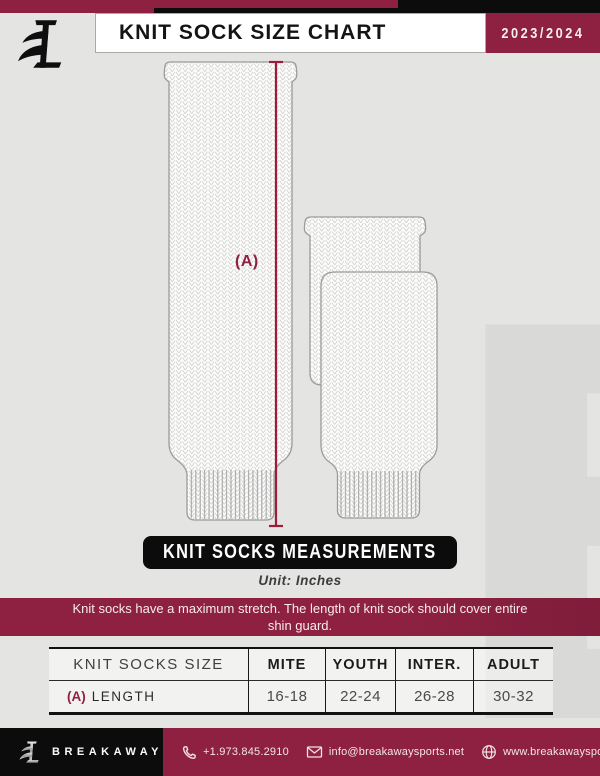  I want to click on footer-website: www.breakawaysports.net, so click(540, 752).